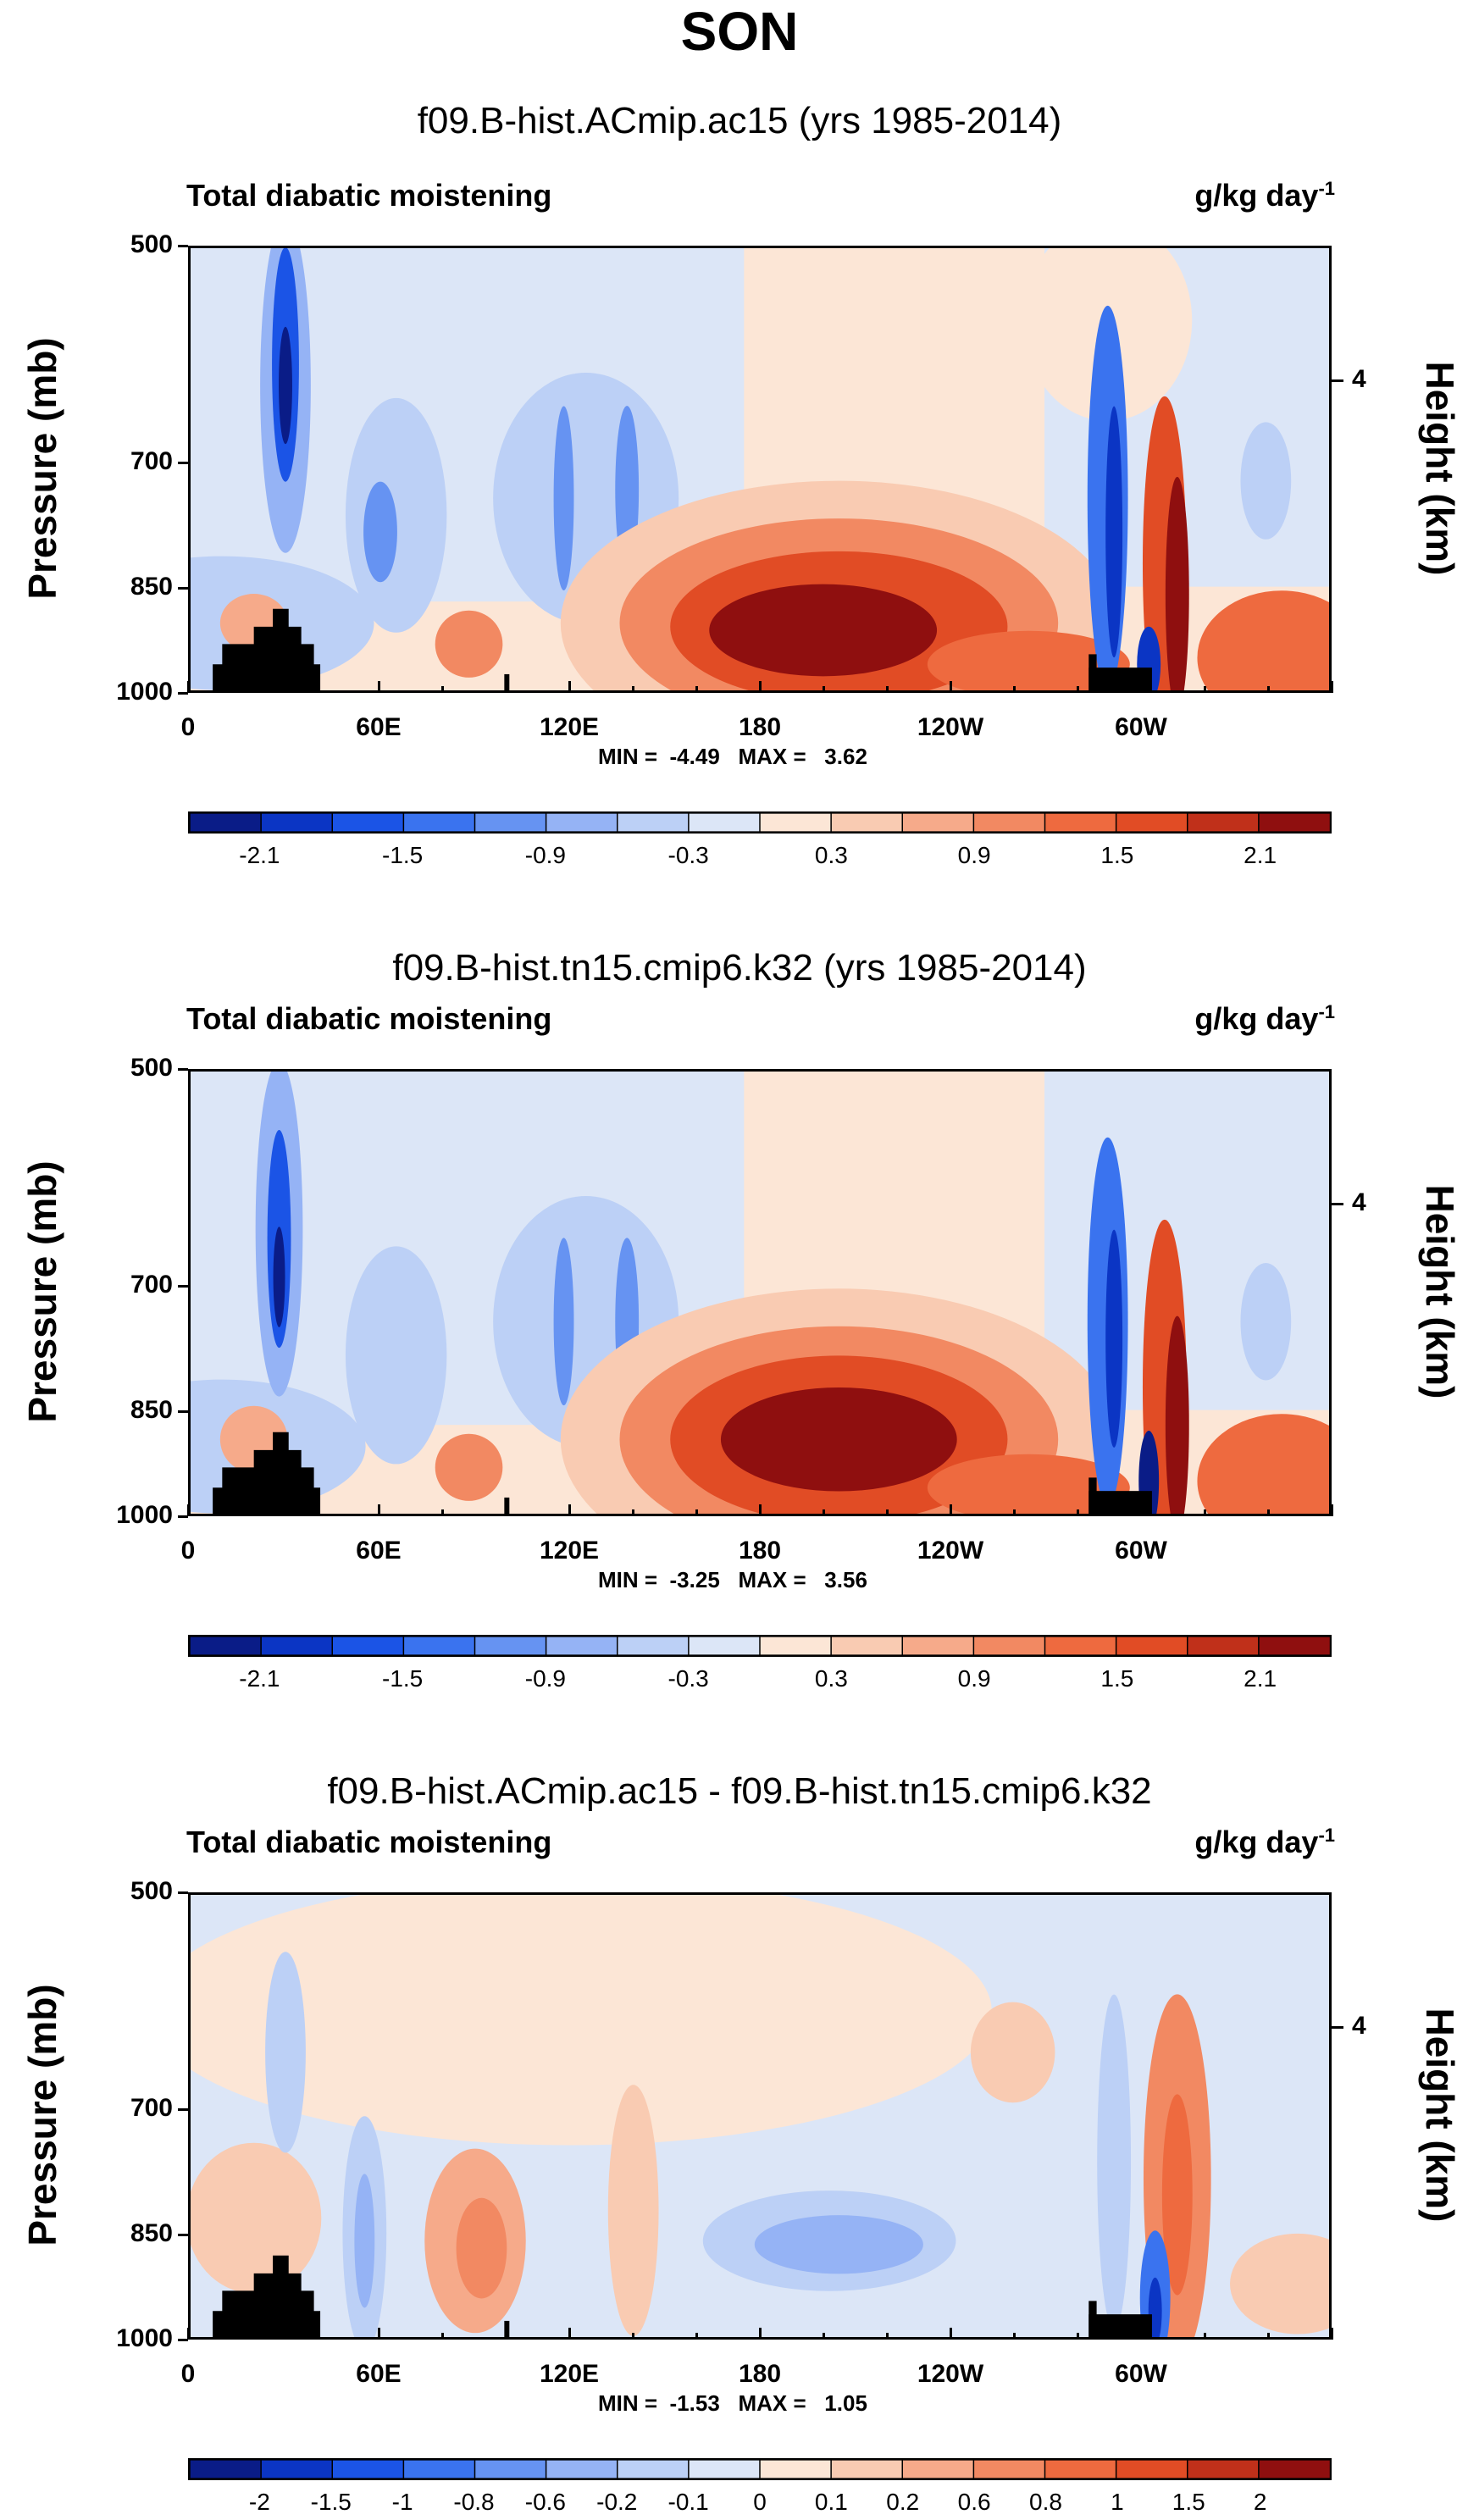 This screenshot has width=1479, height=2520. Describe the element at coordinates (1326, 1835) in the screenshot. I see `units-exponent: -1` at that location.